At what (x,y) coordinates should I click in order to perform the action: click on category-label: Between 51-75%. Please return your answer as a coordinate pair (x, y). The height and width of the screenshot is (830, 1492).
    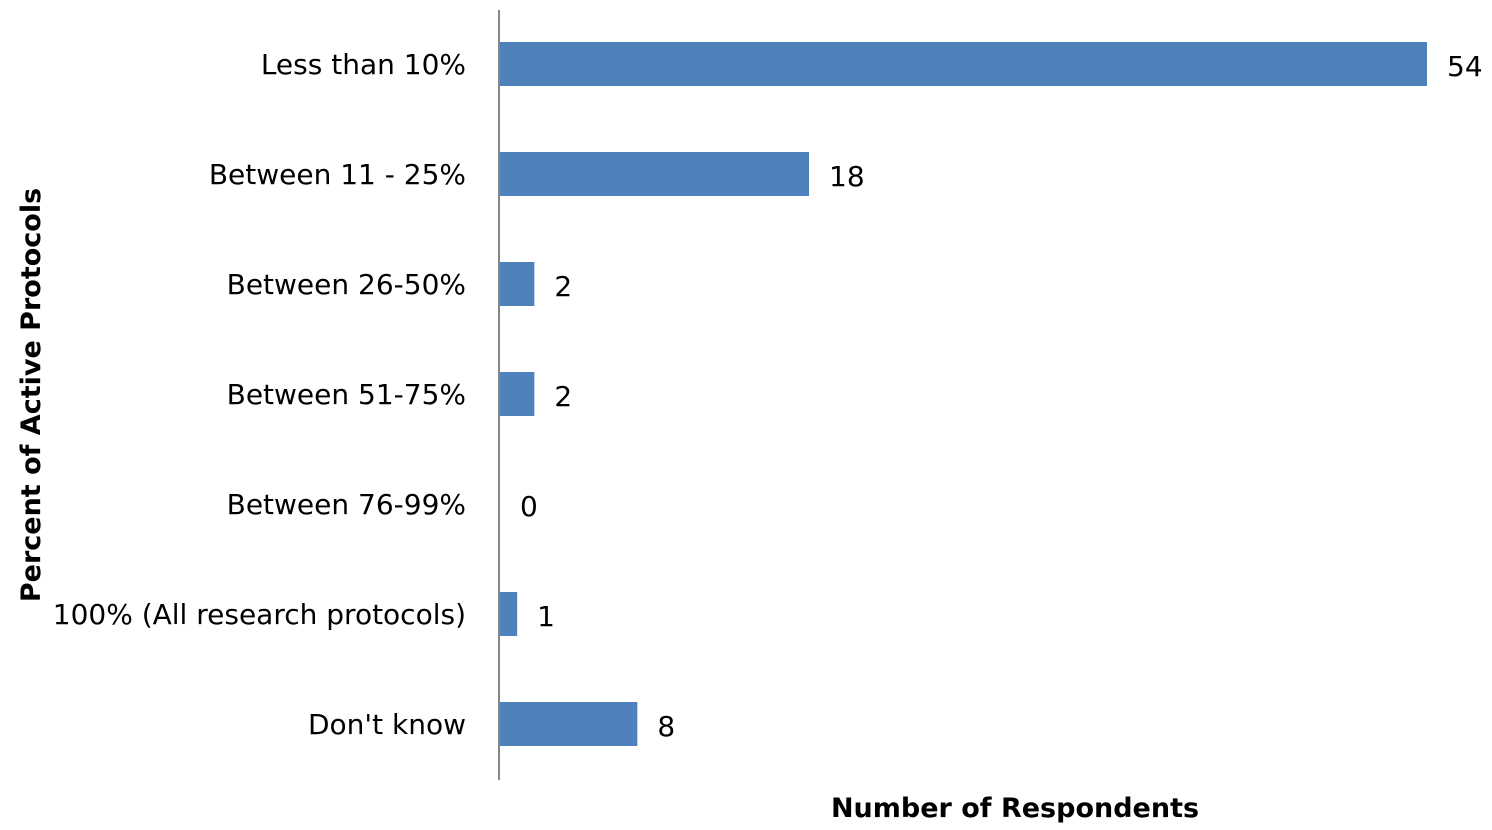
    Looking at the image, I should click on (346, 394).